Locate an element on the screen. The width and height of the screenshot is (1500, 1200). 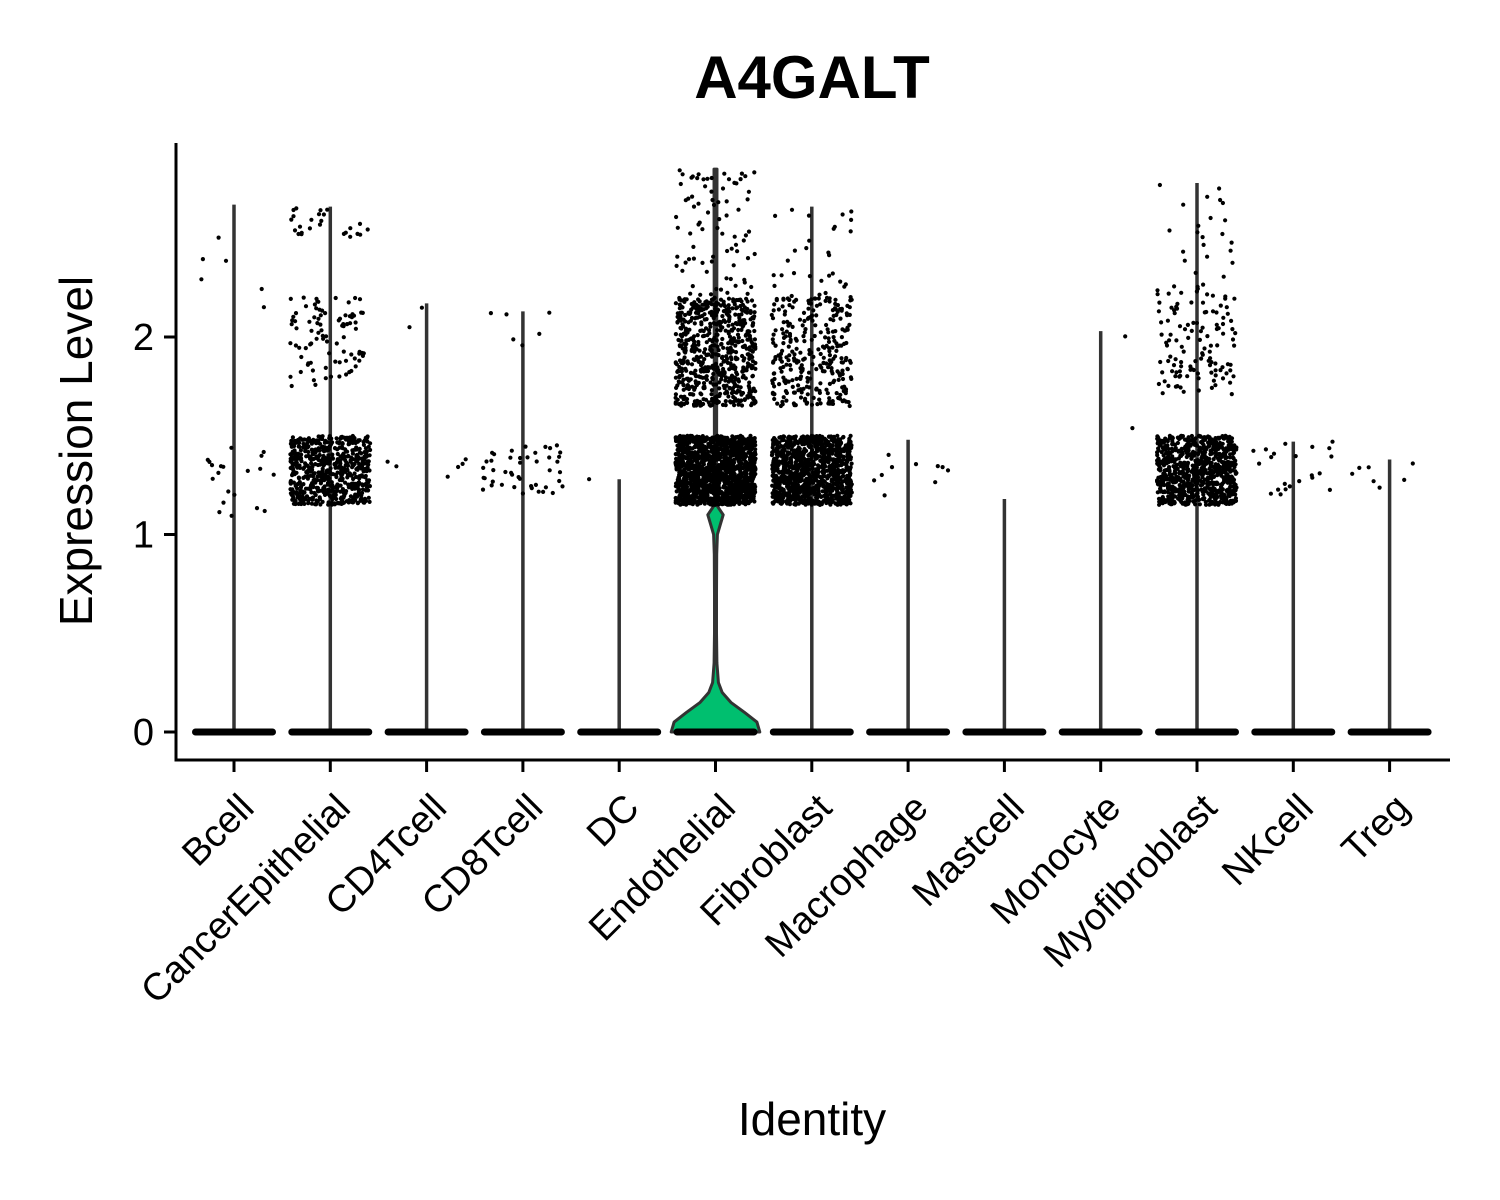
zero-points-CancerEpithelial is located at coordinates (330, 732).